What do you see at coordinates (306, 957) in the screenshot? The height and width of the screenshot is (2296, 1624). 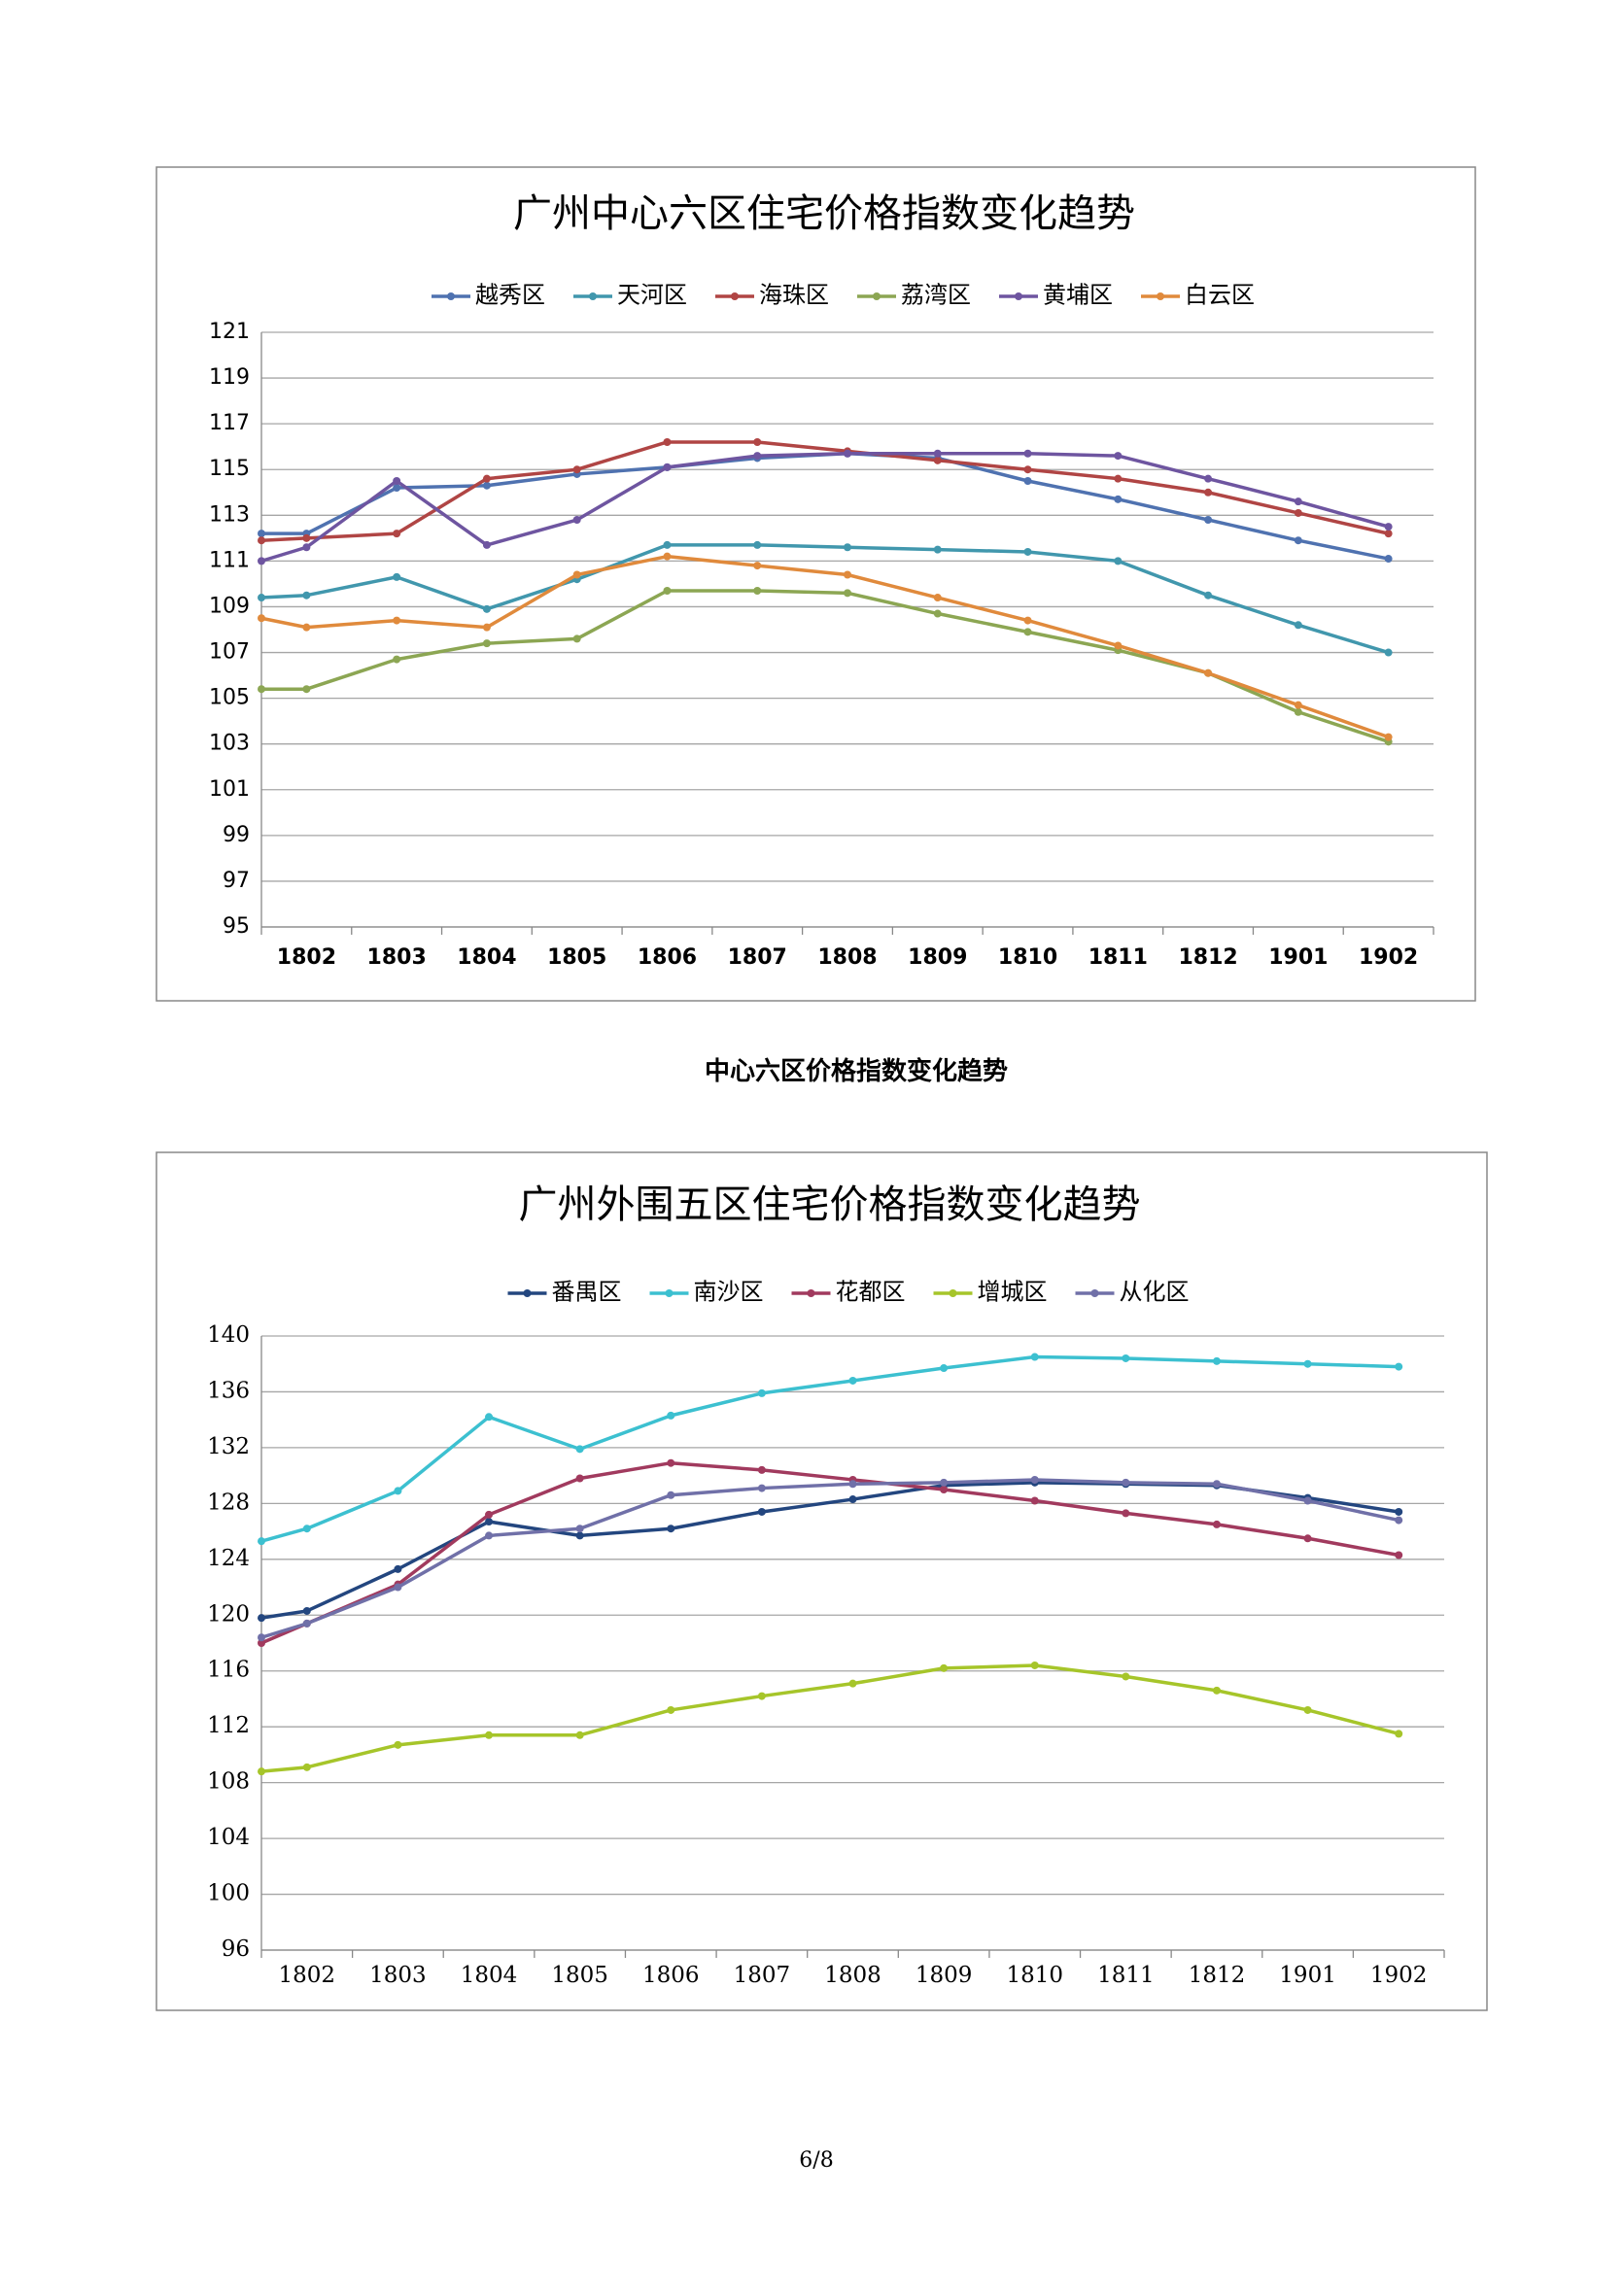 I see `x-tick-label: 1802` at bounding box center [306, 957].